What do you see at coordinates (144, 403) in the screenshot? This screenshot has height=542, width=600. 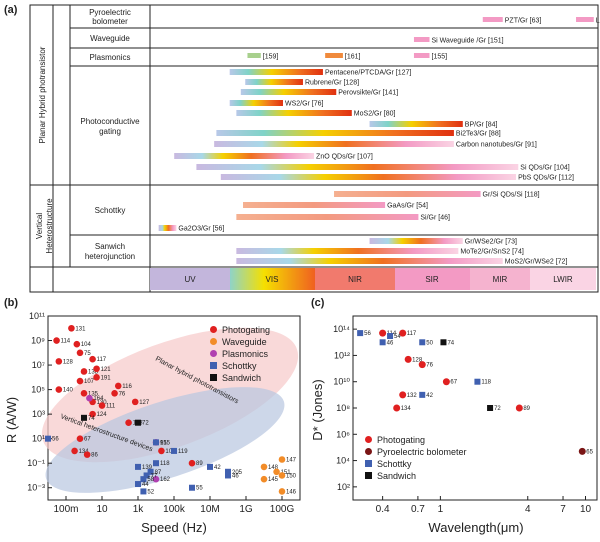 I see `b-point-label-photogating-16: 127` at bounding box center [144, 403].